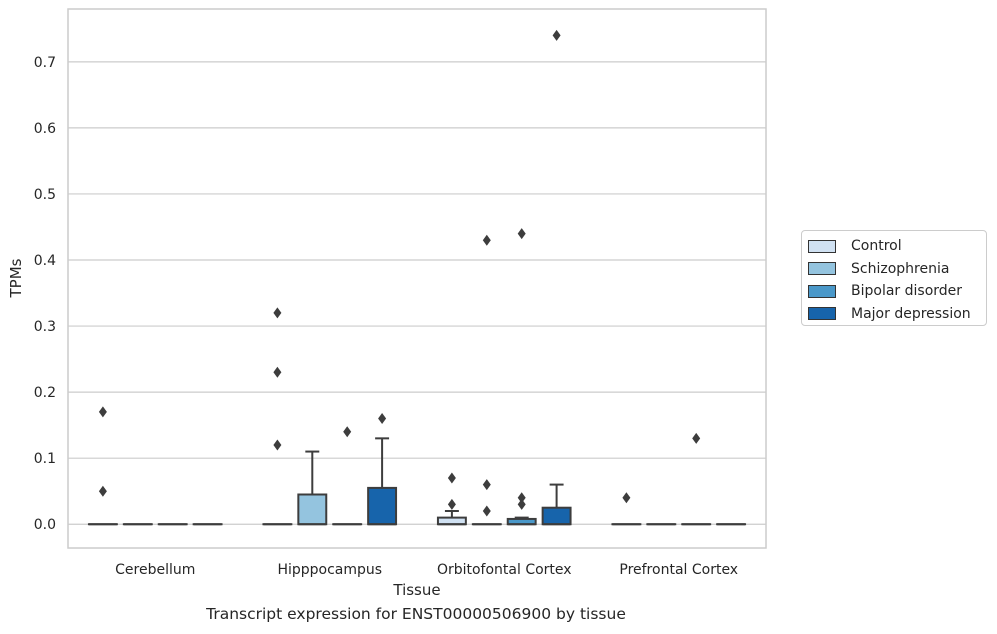 Image resolution: width=997 pixels, height=634 pixels. What do you see at coordinates (416, 590) in the screenshot?
I see `x-axis-label: Tissue` at bounding box center [416, 590].